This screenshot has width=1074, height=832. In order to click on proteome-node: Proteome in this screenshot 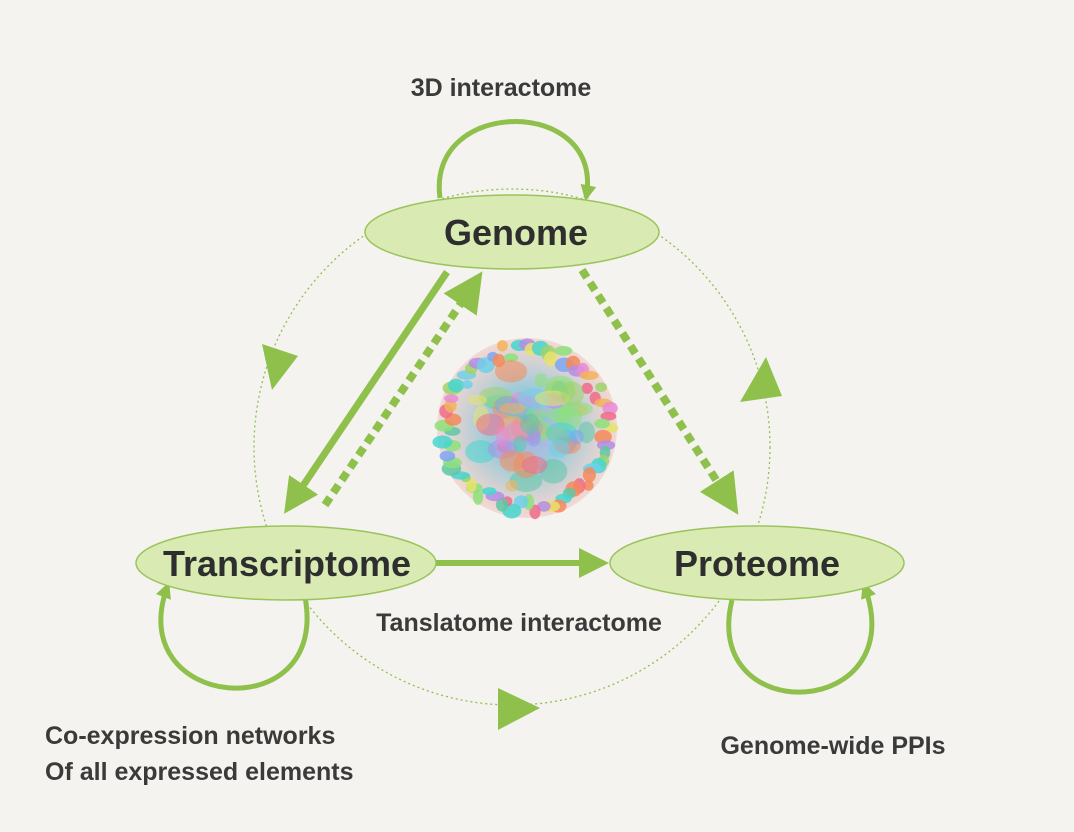, I will do `click(757, 563)`.